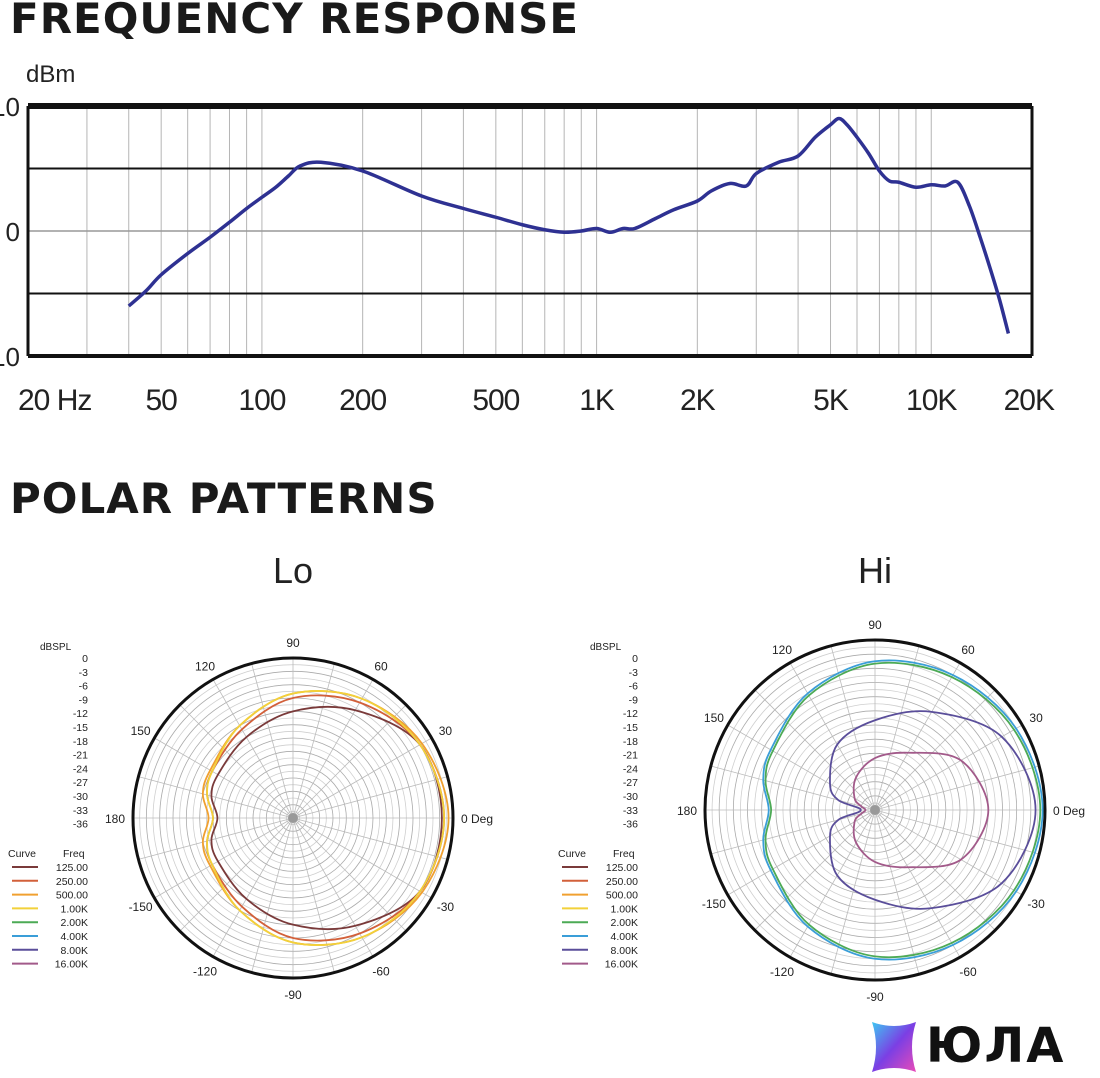  I want to click on legend-freq-label: 4.00K, so click(624, 937).